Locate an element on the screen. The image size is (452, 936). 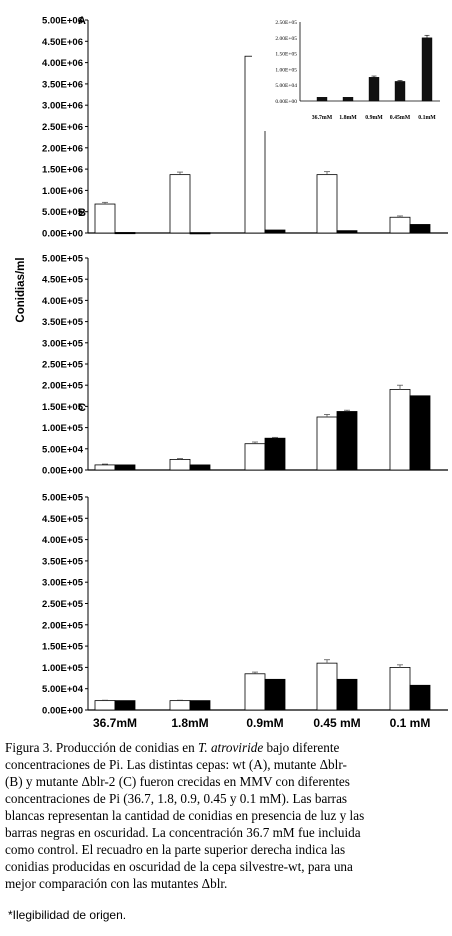
inset-y-tick-label: 2.00E+05 is located at coordinates (286, 39).